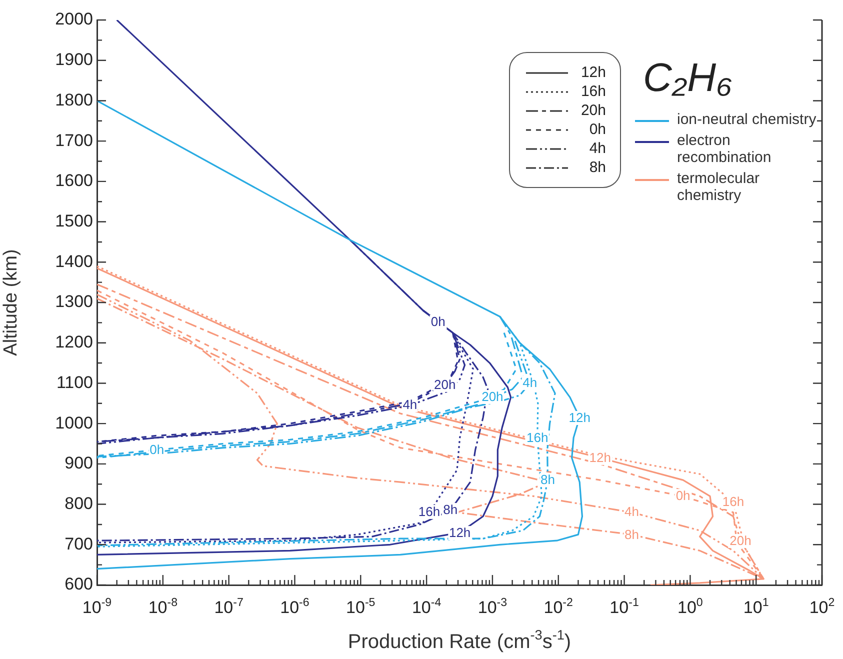 The image size is (843, 659). What do you see at coordinates (74, 100) in the screenshot?
I see `y-tick-label: 1800` at bounding box center [74, 100].